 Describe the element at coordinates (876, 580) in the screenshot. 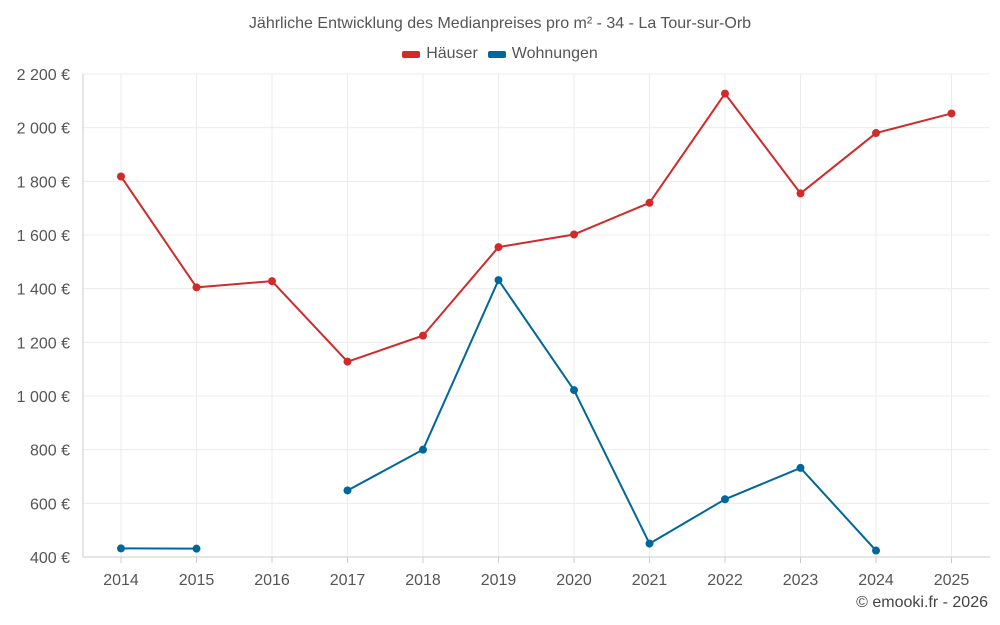

I see `x-tick-label: 2024` at that location.